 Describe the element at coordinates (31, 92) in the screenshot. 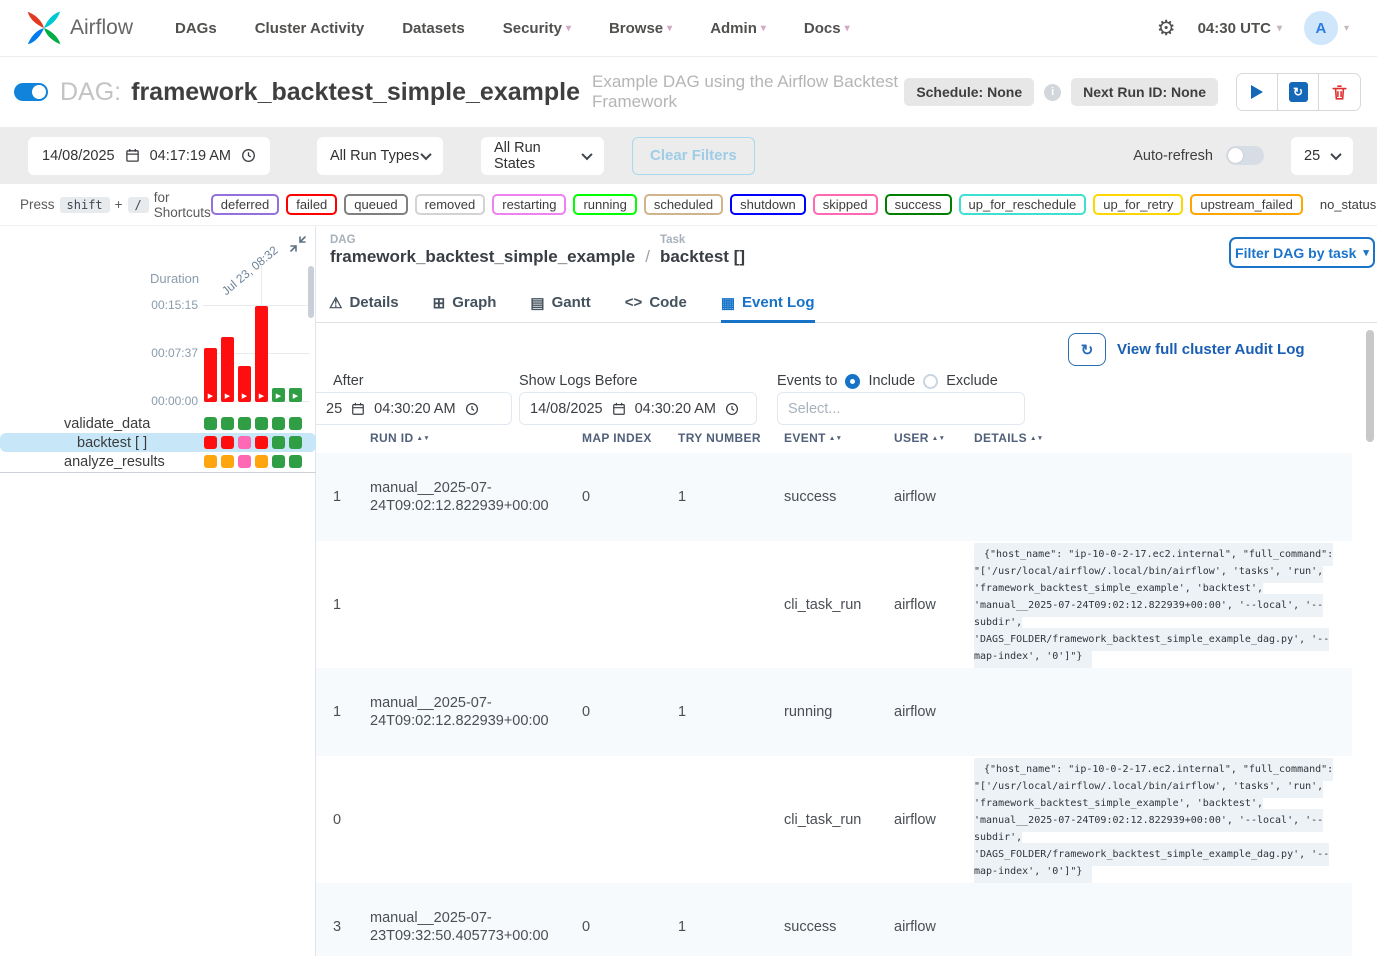

I see `dag-pause-toggle` at that location.